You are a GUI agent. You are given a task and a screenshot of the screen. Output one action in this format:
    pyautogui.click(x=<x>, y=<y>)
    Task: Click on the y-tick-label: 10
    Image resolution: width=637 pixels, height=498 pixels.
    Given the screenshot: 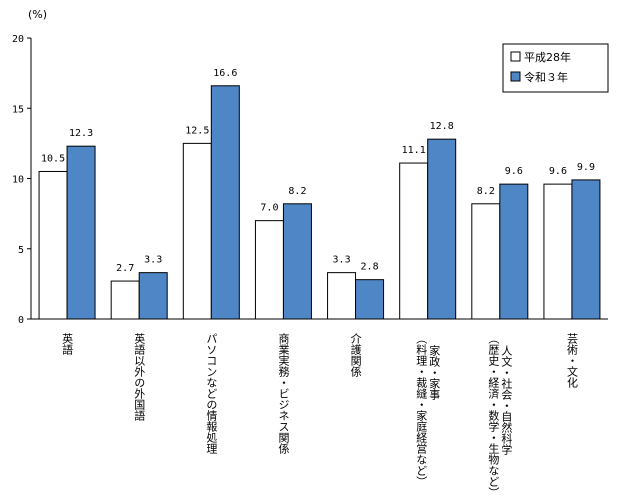 What is the action you would take?
    pyautogui.click(x=18, y=180)
    